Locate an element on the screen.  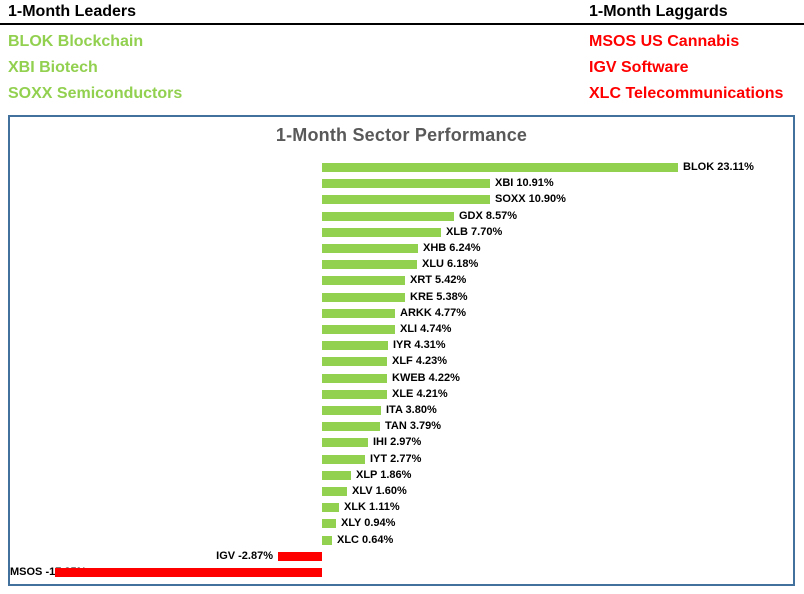
laggards-title: 1-Month Laggards is located at coordinates (658, 11).